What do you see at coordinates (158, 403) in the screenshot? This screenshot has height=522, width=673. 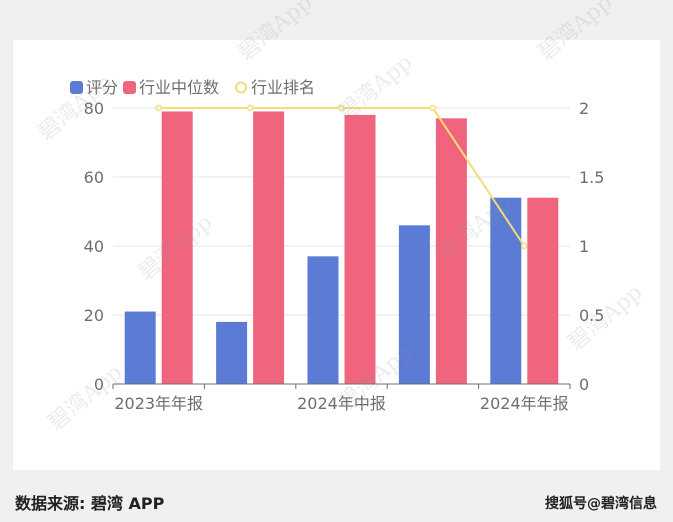 I see `x-tick-label: 2023年年报` at bounding box center [158, 403].